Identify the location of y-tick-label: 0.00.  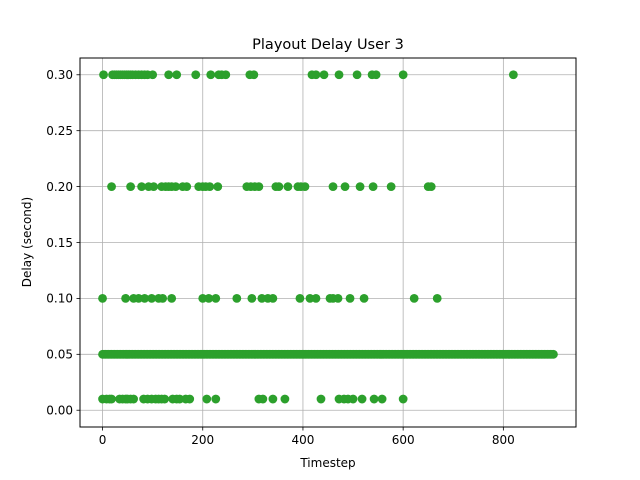
(59, 411).